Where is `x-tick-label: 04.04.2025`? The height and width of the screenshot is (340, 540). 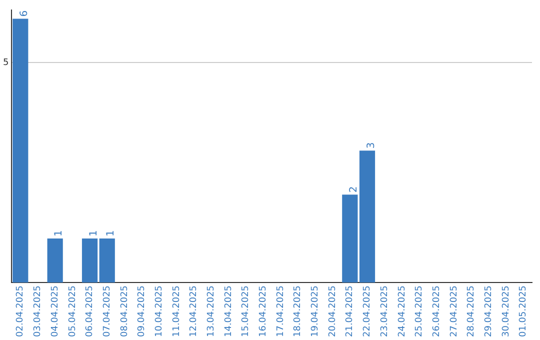 x-tick-label: 04.04.2025 is located at coordinates (55, 311).